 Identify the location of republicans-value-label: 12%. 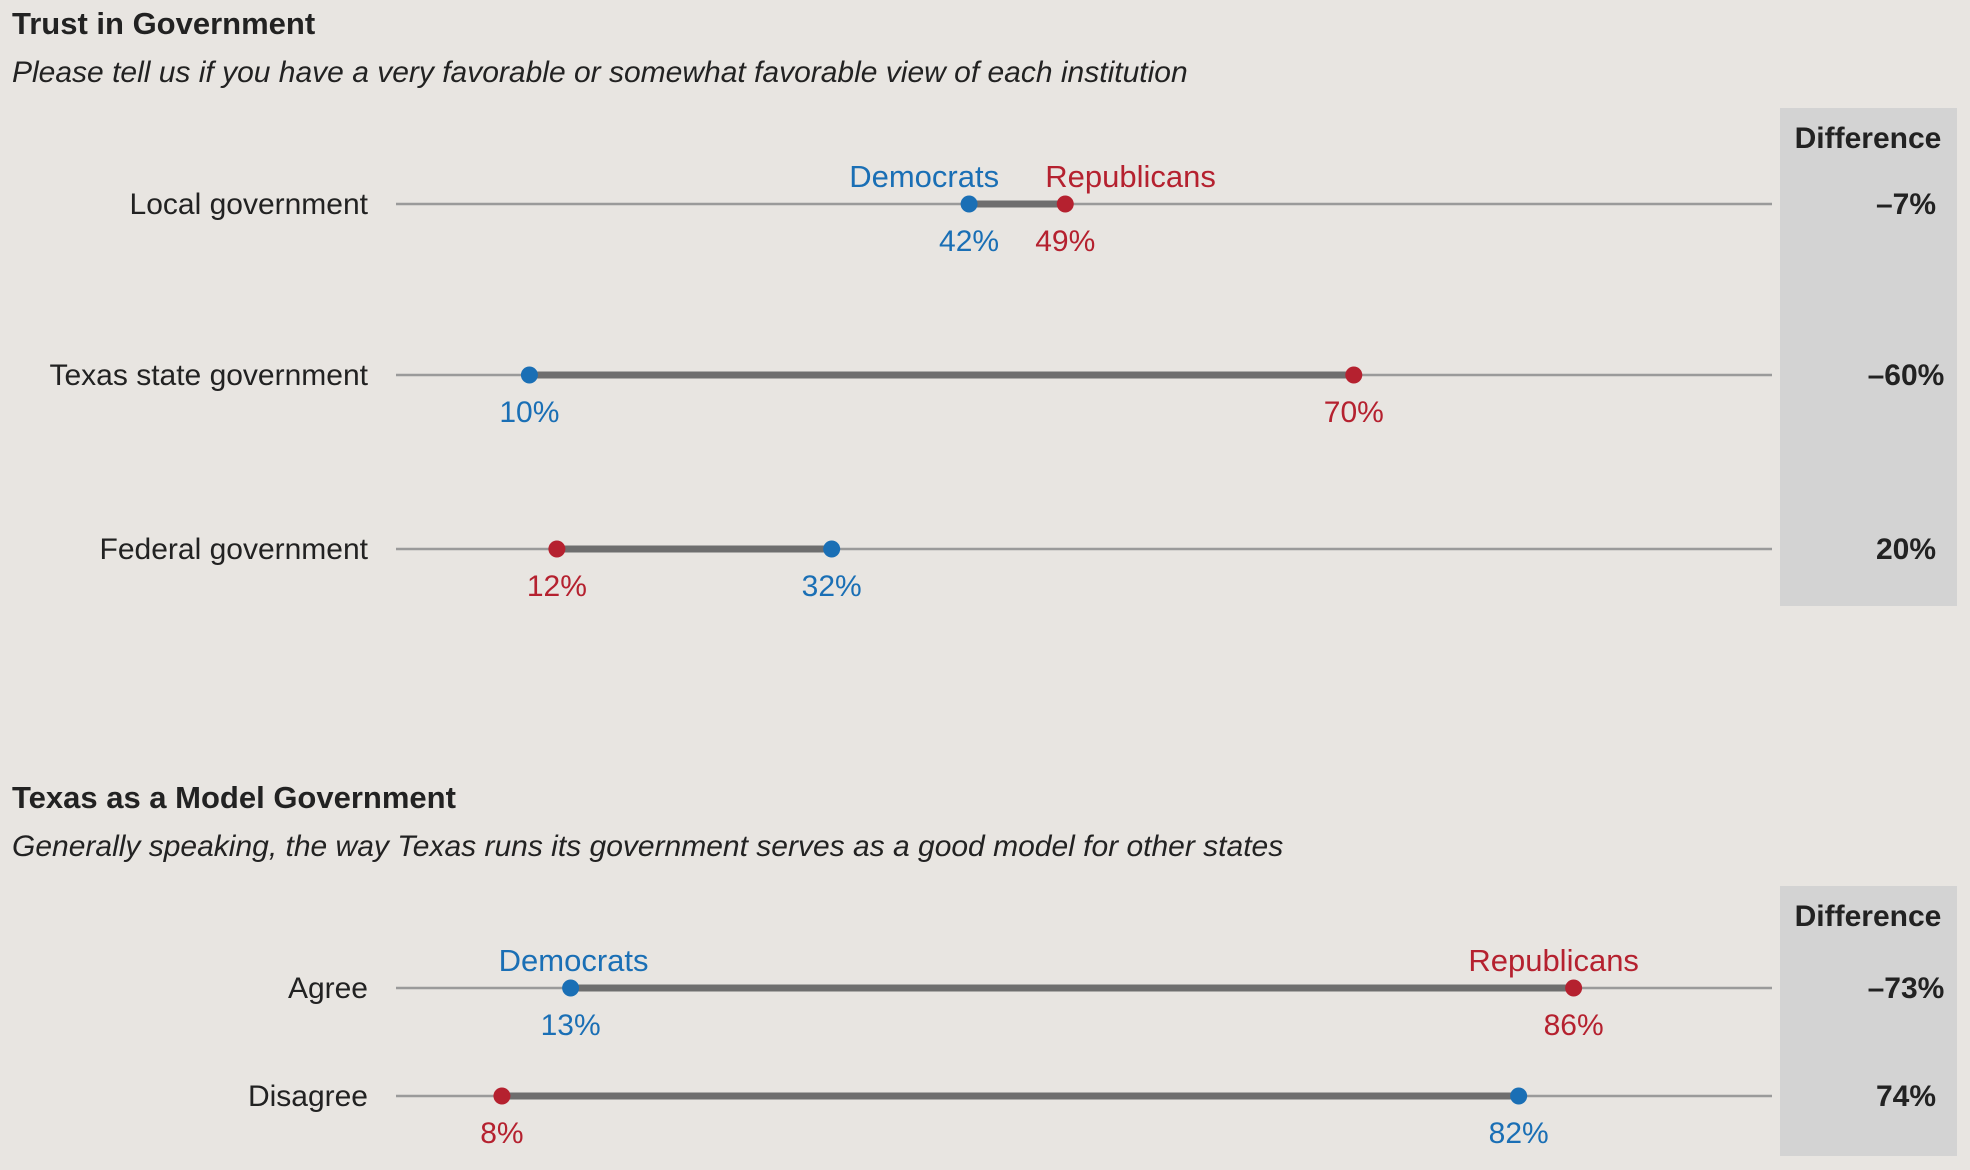
(557, 586).